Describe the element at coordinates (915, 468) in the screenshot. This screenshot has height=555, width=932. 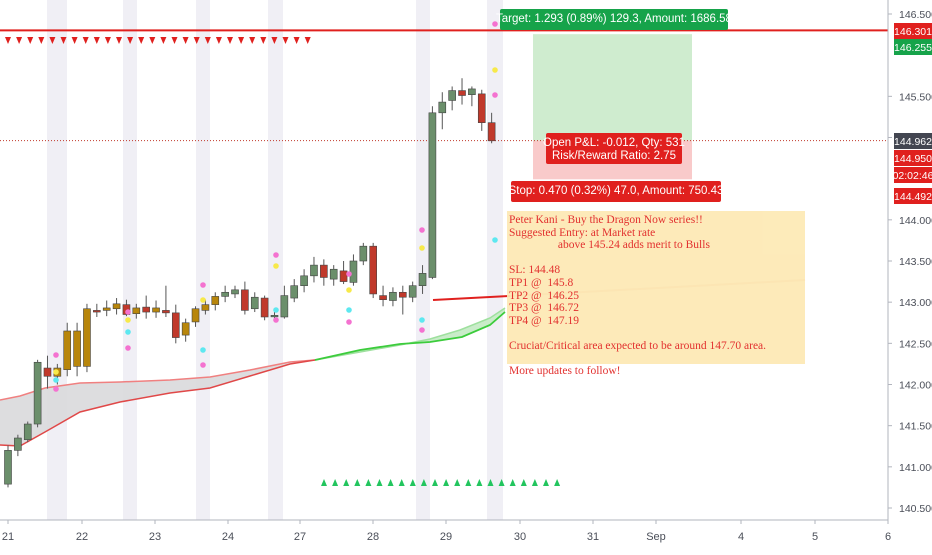
I see `price-tick-label: 141.000` at that location.